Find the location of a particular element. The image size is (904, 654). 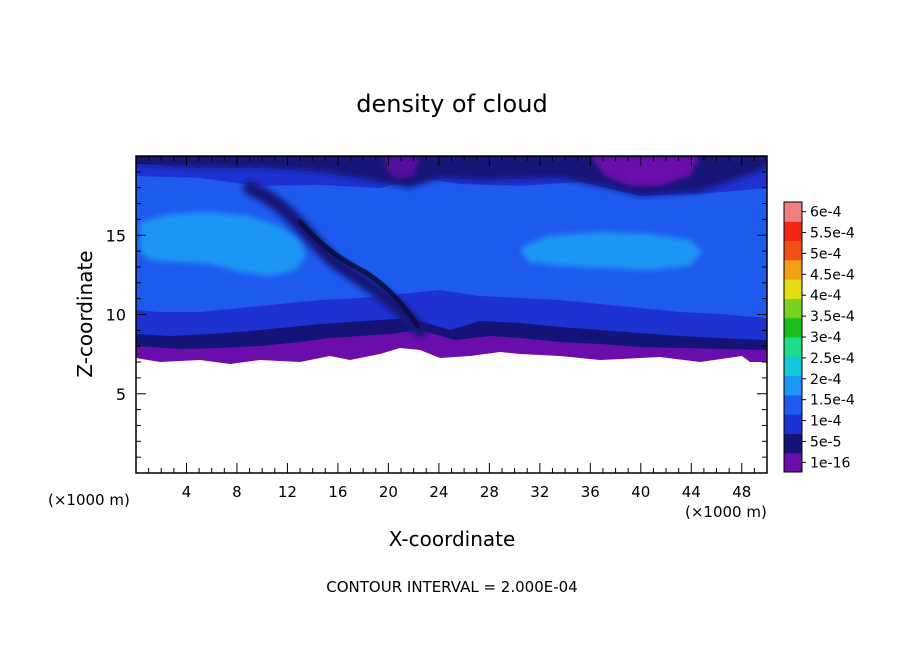

colorbar-label: 1e-16 is located at coordinates (830, 463).